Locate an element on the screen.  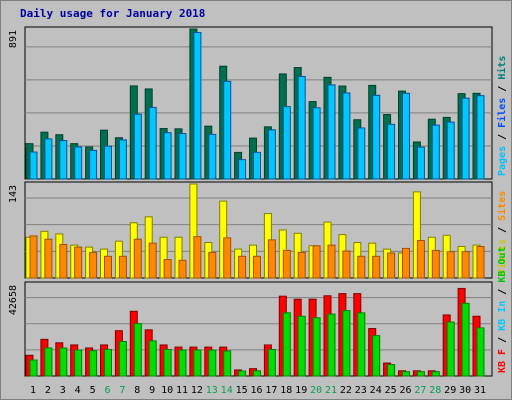
legend-item-2-0: Visits is located at coordinates (502, 257).